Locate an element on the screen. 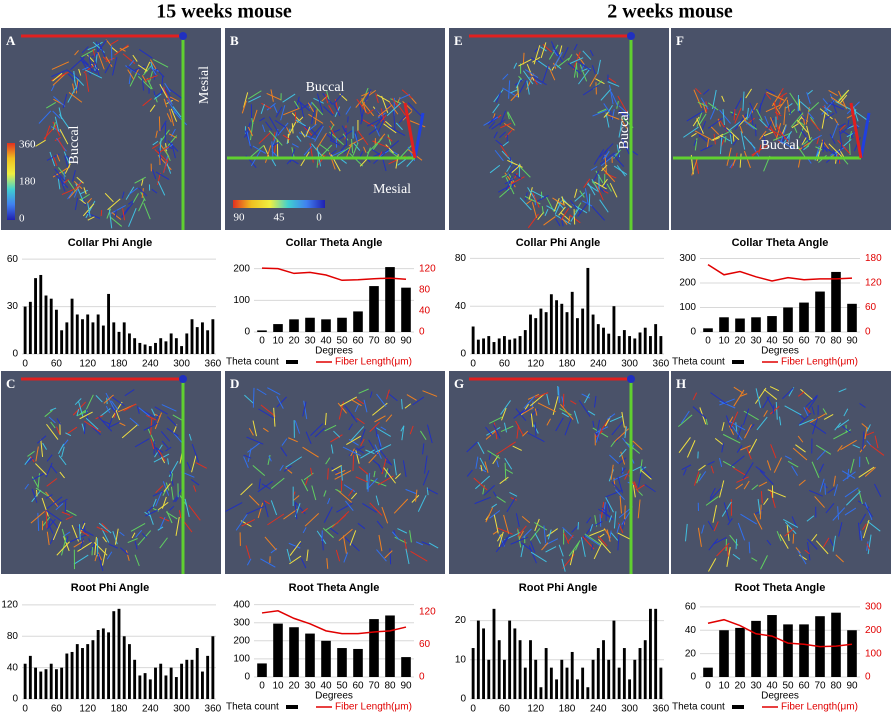 Image resolution: width=892 pixels, height=716 pixels. image-panel is located at coordinates (335, 472).